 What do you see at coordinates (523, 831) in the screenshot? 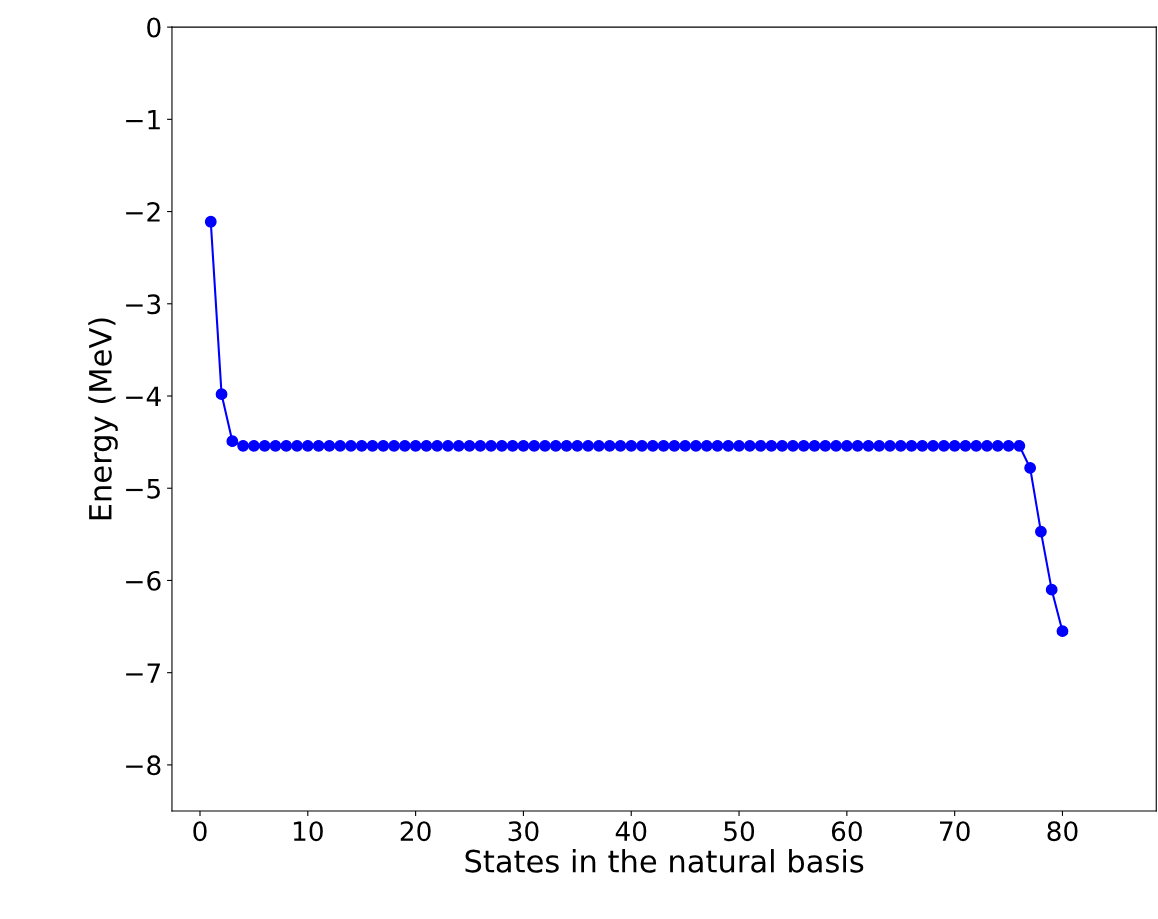
I see `x-tick-label: 30` at bounding box center [523, 831].